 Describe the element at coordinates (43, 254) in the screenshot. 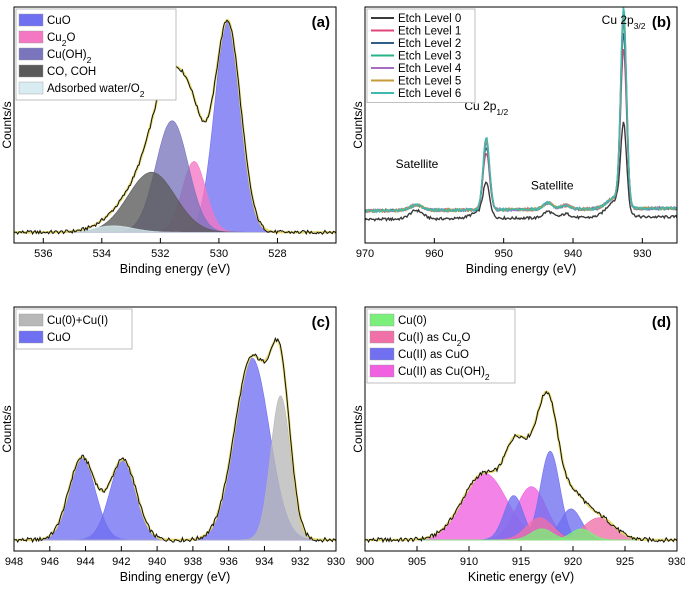

I see `x-tick-label: 536` at that location.